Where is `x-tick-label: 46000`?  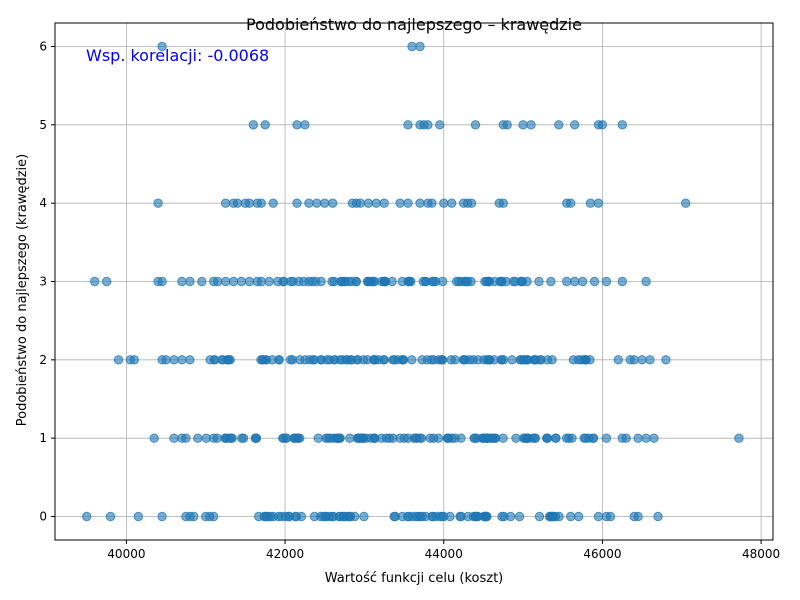
x-tick-label: 46000 is located at coordinates (602, 554).